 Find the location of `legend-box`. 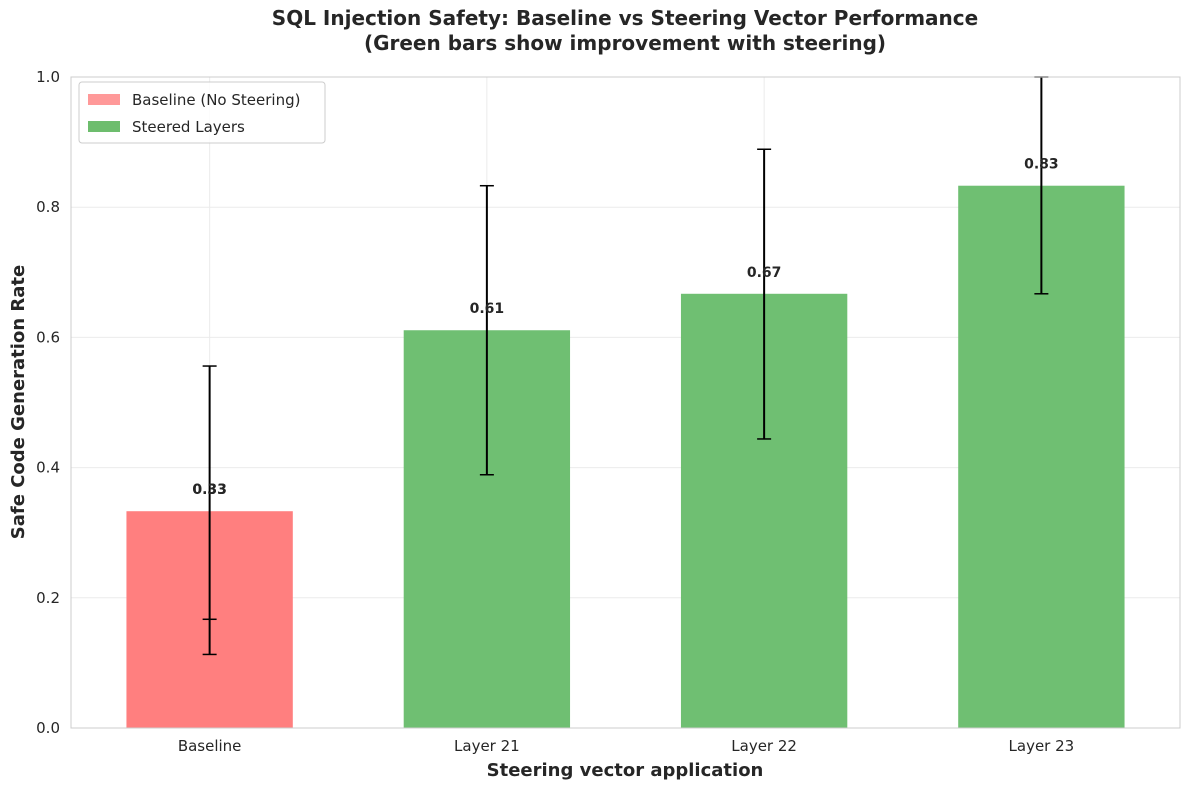

legend-box is located at coordinates (202, 112).